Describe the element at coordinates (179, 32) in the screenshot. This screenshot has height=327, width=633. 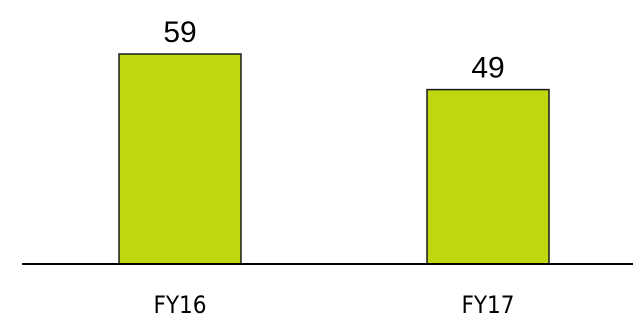
I see `value-label-fy16: 59` at that location.